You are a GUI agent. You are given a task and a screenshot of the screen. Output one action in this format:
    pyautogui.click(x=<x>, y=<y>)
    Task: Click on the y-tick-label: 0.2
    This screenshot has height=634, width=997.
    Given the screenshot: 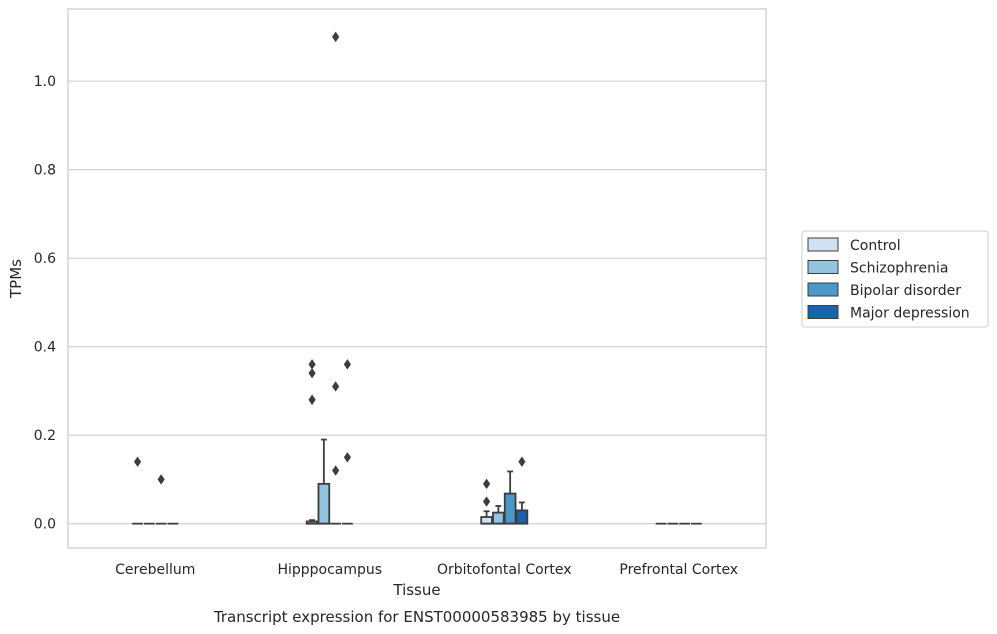 What is the action you would take?
    pyautogui.click(x=45, y=436)
    